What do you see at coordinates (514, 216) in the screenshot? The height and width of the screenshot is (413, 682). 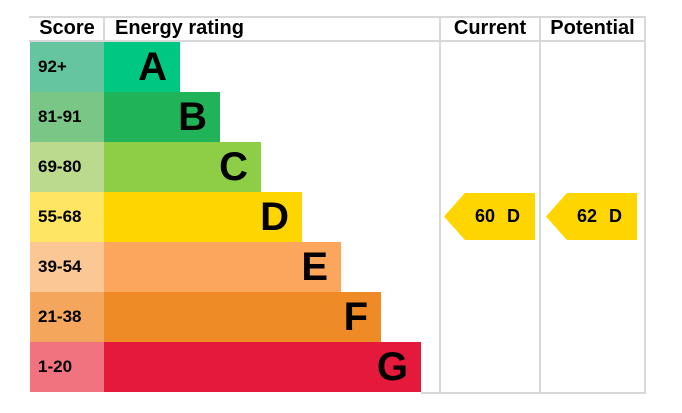 I see `current-rating-letter: D` at bounding box center [514, 216].